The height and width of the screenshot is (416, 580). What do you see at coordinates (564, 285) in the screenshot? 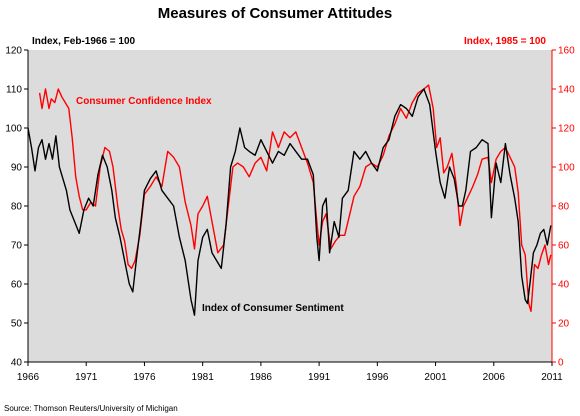
I see `right-tick-label: 40` at bounding box center [564, 285].